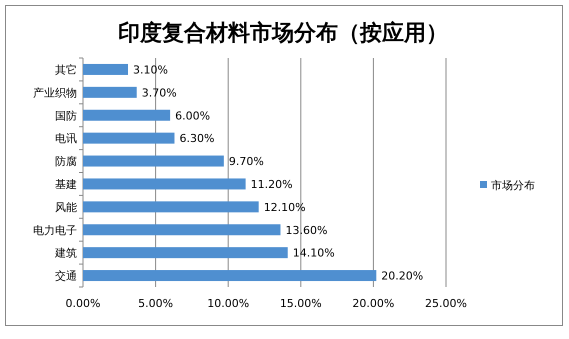 The image size is (569, 339). Describe the element at coordinates (246, 161) in the screenshot. I see `data-label: 9.70%` at that location.